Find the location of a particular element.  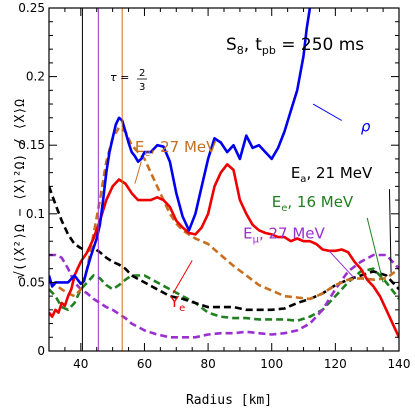

series-label-emu-27-mev: Eμ, 27 MeV is located at coordinates (284, 234).